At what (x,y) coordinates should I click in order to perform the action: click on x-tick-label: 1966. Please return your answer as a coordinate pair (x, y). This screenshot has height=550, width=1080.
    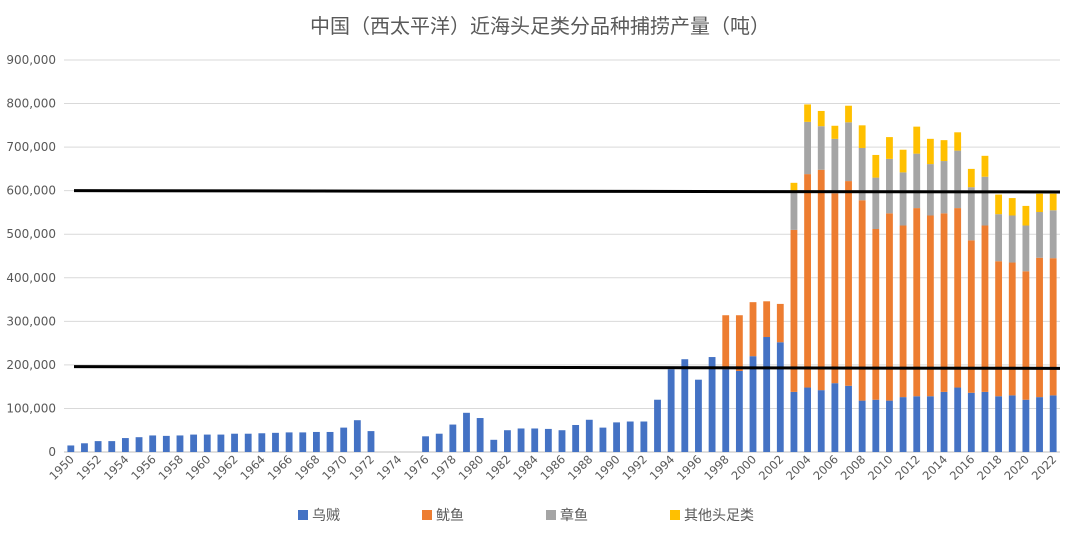
    Looking at the image, I should click on (280, 467).